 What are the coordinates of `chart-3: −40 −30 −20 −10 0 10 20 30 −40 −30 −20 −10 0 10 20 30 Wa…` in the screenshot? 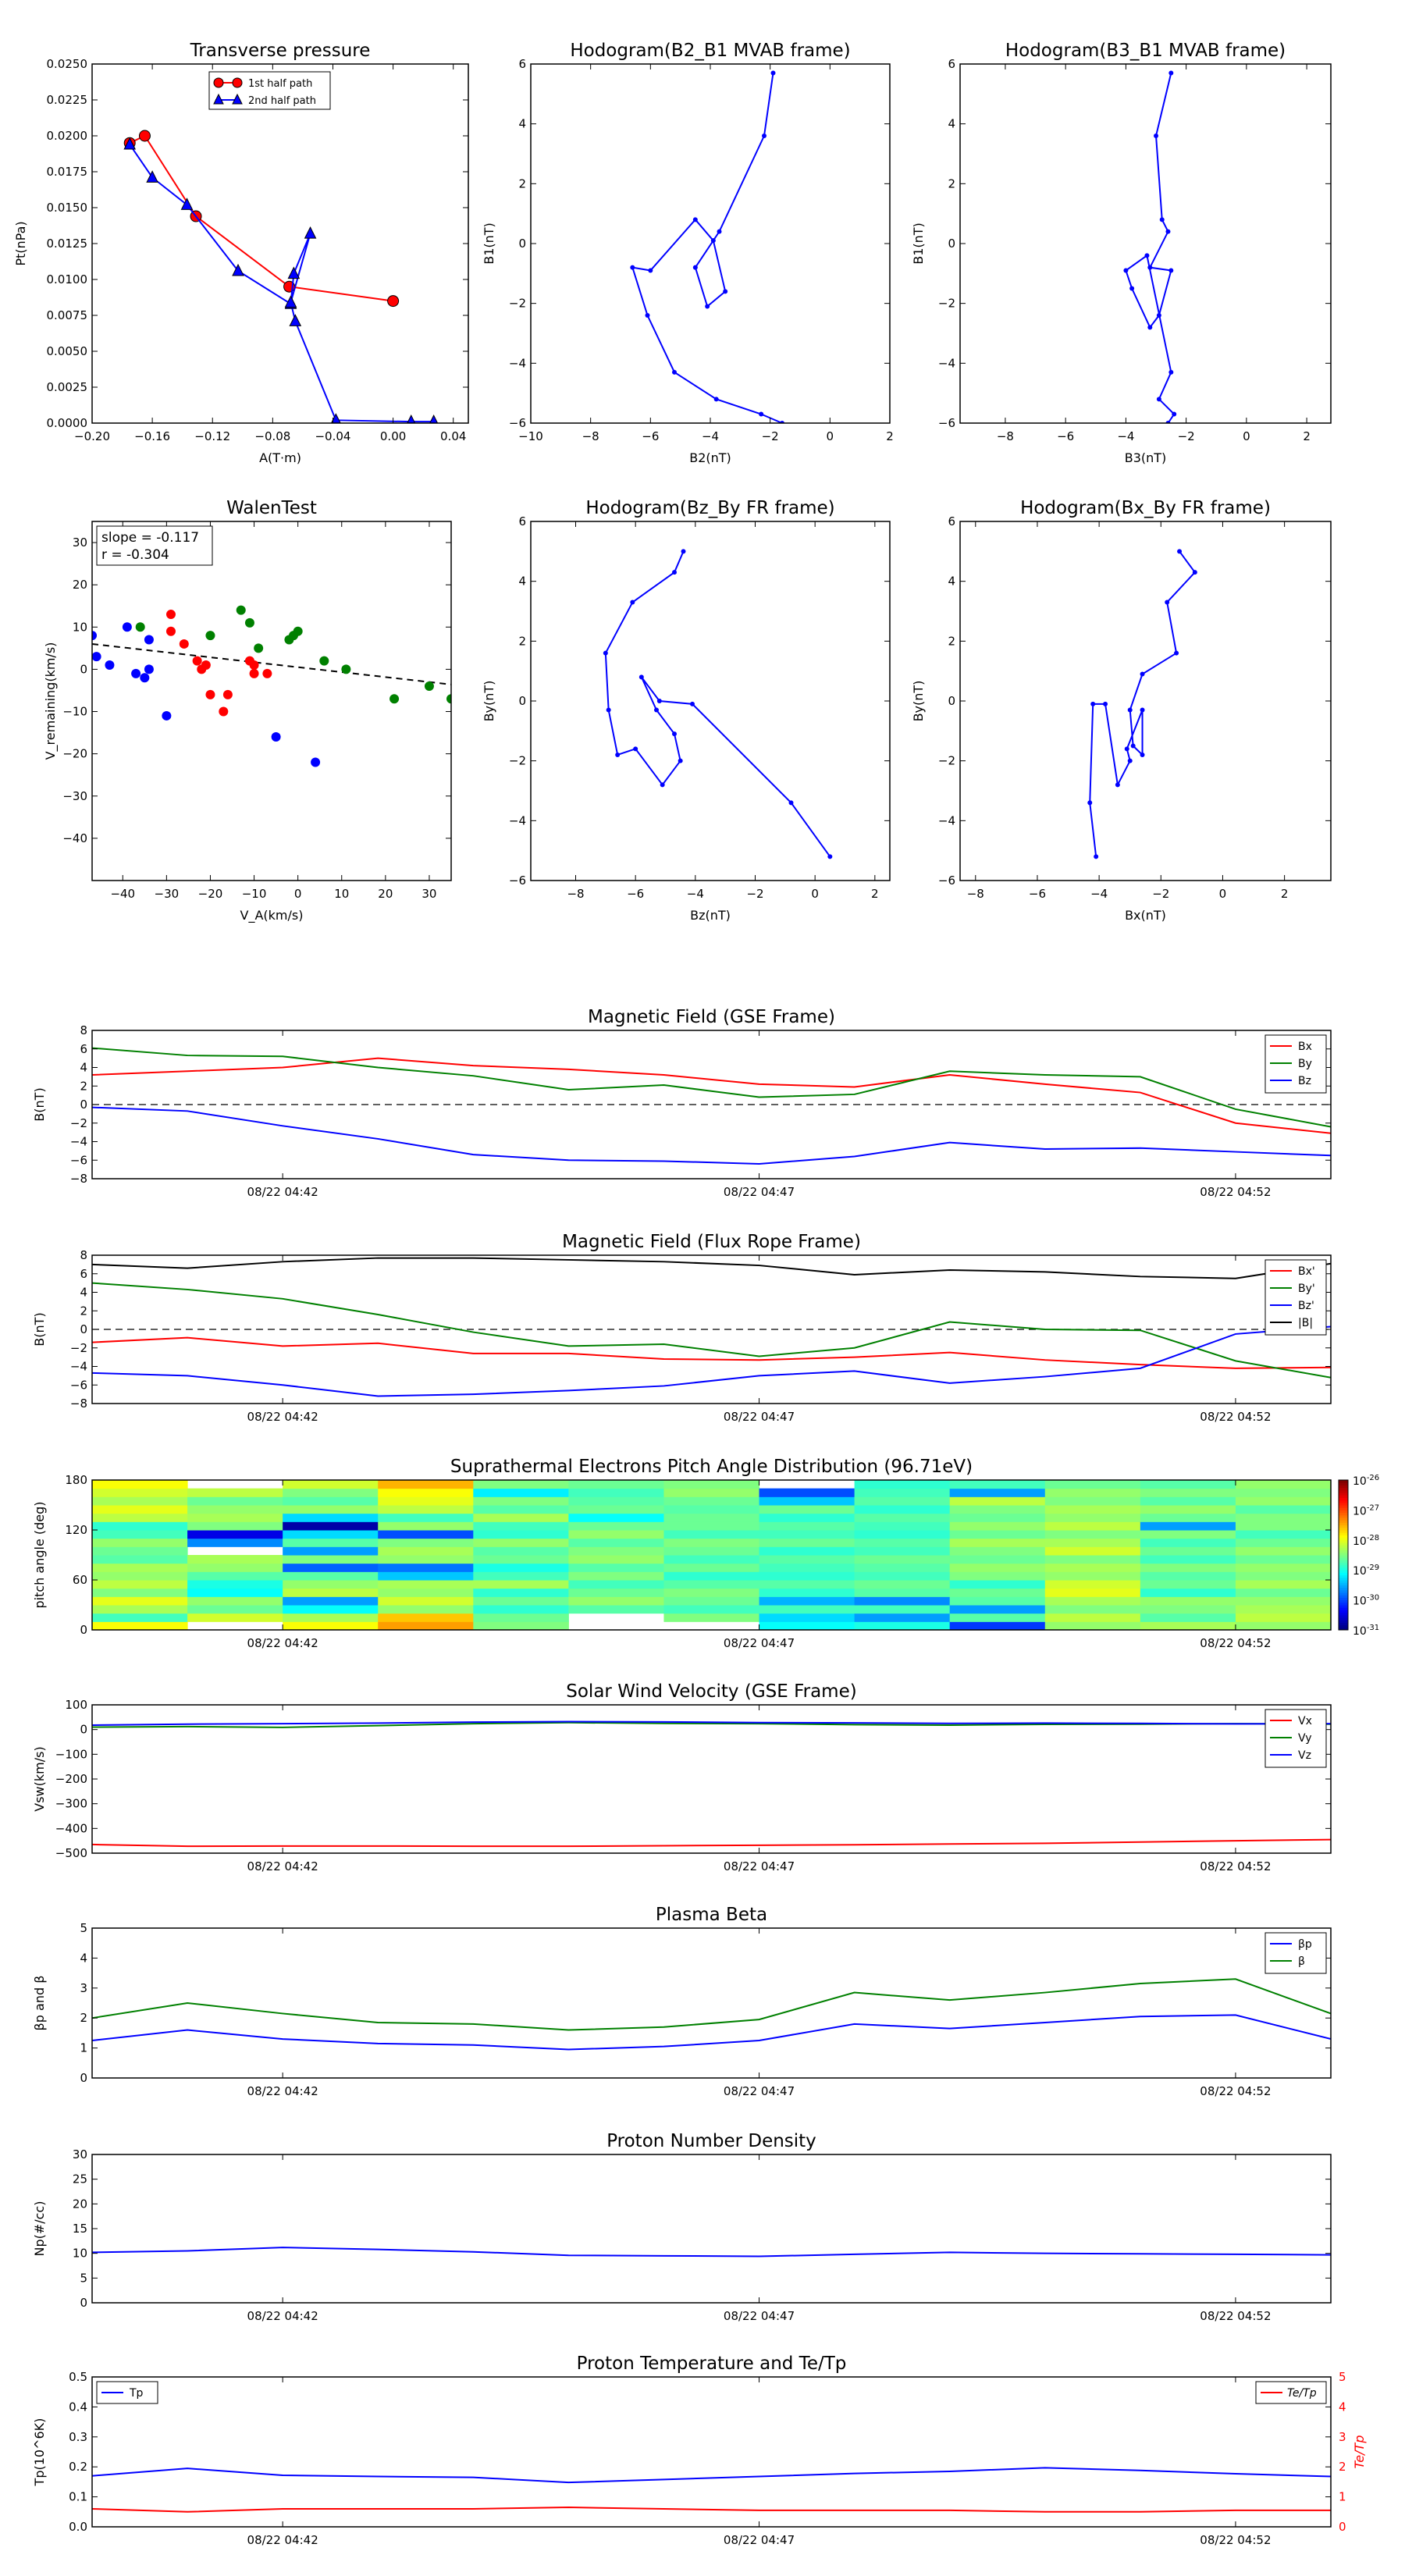 It's located at (248, 710).